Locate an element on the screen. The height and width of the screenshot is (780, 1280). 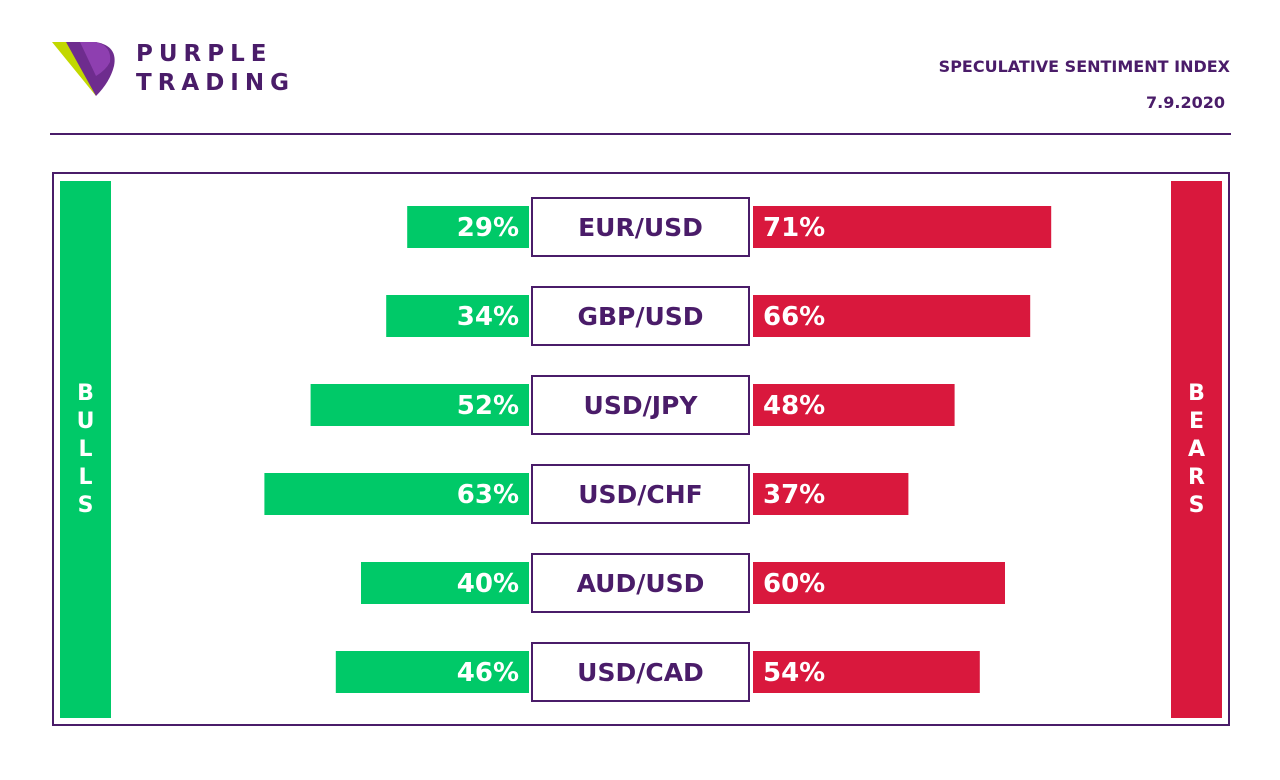
bull-value-label: 29% is located at coordinates (488, 228).